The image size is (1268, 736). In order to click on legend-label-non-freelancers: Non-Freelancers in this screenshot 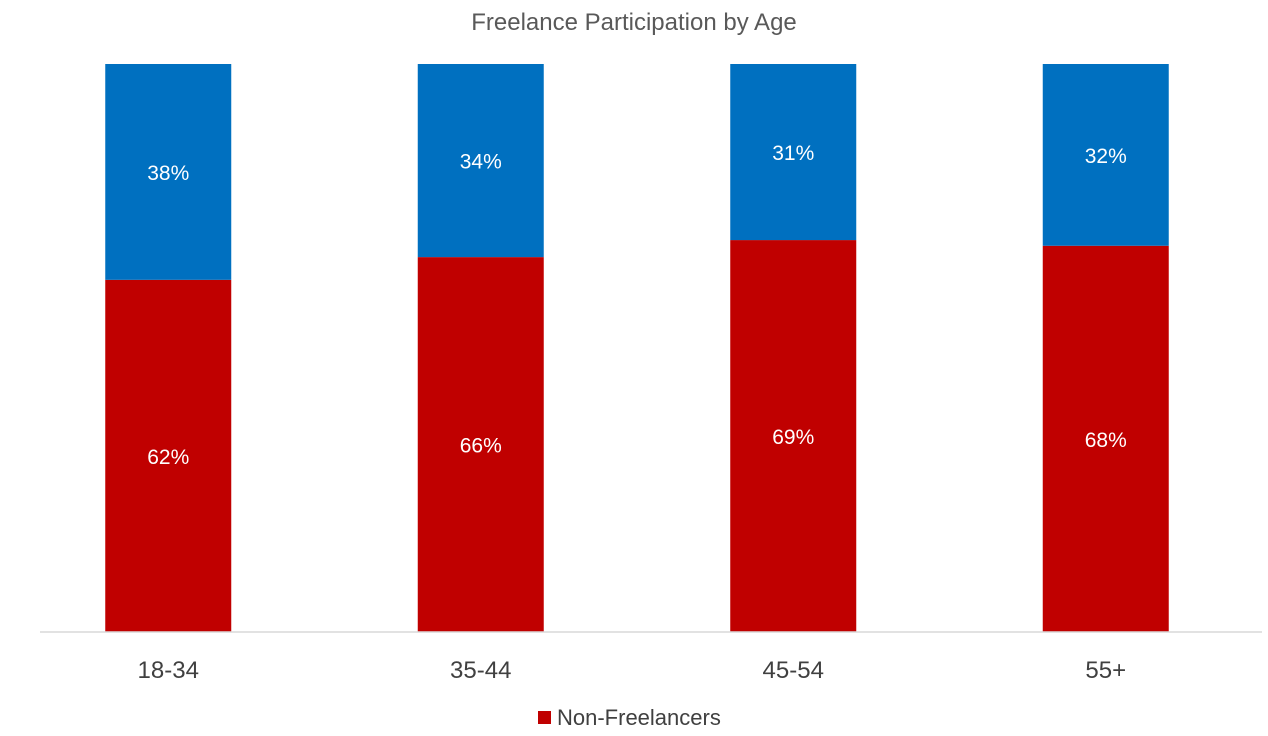, I will do `click(639, 717)`.